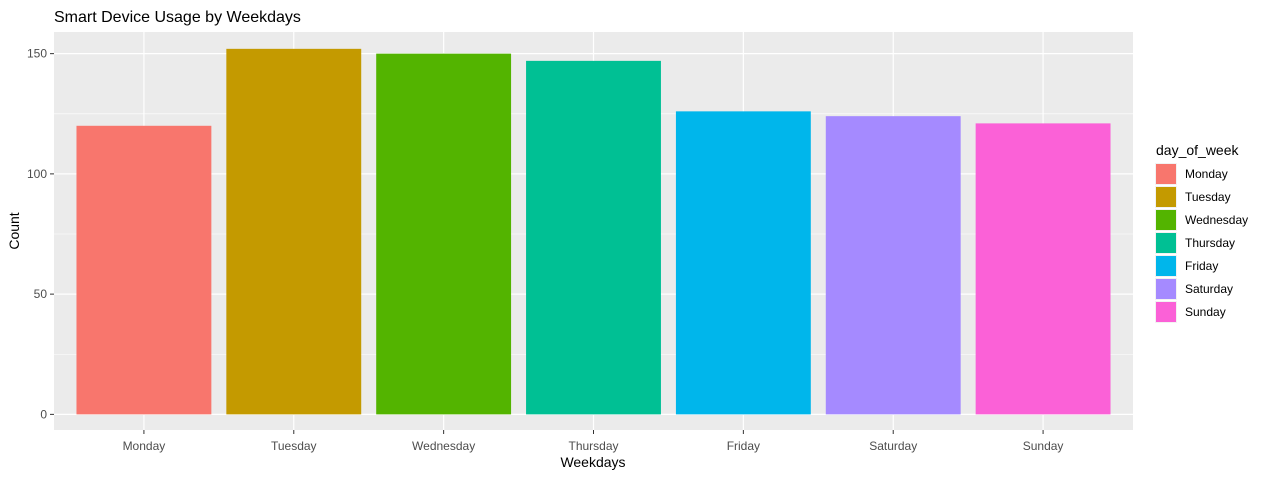 The image size is (1266, 477). Describe the element at coordinates (592, 462) in the screenshot. I see `x-axis-title: Weekdays` at that location.